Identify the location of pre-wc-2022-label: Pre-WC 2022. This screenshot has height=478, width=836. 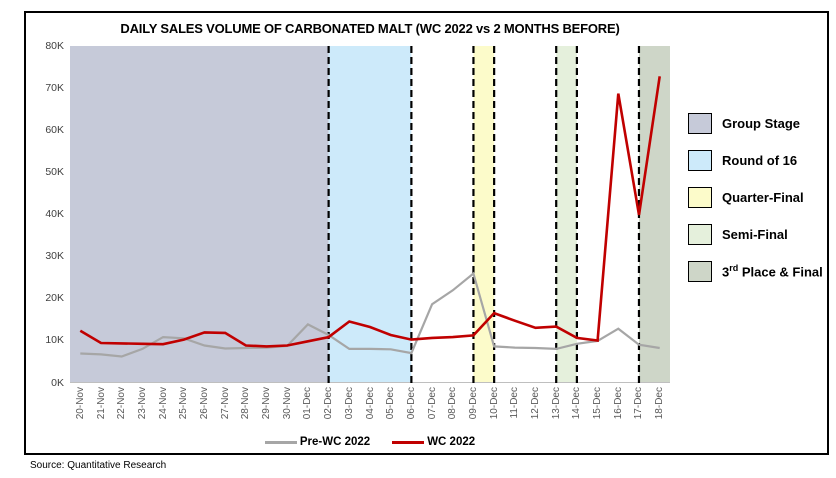
(335, 442).